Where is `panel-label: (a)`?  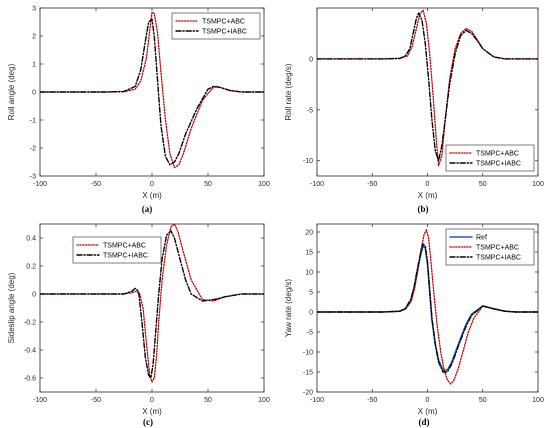
panel-label: (a) is located at coordinates (147, 209).